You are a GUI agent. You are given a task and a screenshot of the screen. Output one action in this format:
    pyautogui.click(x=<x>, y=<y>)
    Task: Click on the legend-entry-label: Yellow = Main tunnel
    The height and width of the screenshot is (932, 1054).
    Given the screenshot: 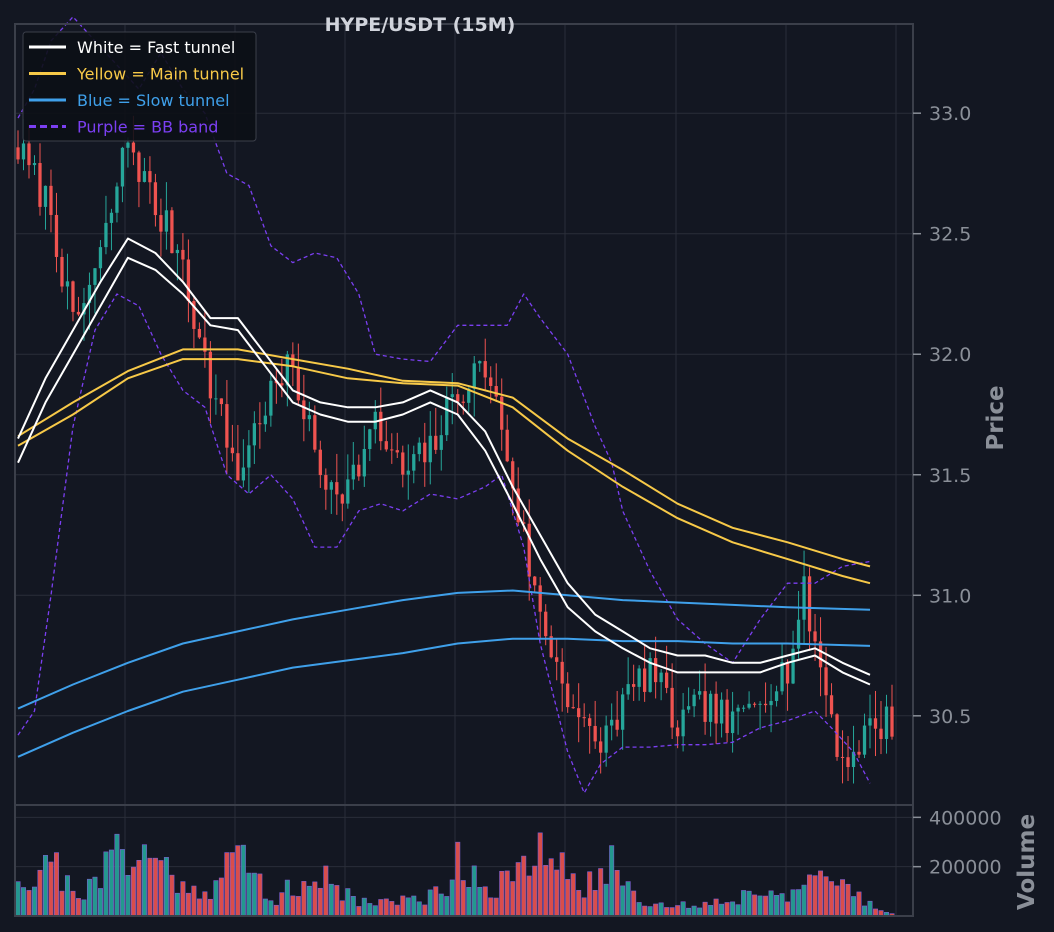 What is the action you would take?
    pyautogui.click(x=160, y=74)
    